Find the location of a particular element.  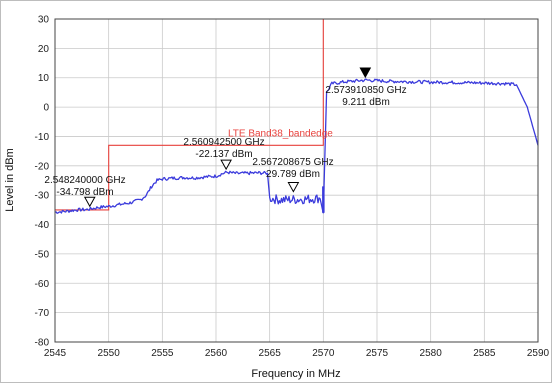

x-axis-label: Frequency in MHz is located at coordinates (295, 374).